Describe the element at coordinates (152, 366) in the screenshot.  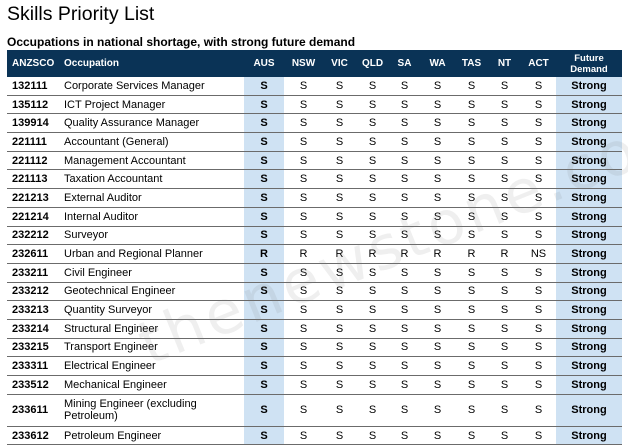
I see `occupation-cell: Electrical Engineer` at that location.